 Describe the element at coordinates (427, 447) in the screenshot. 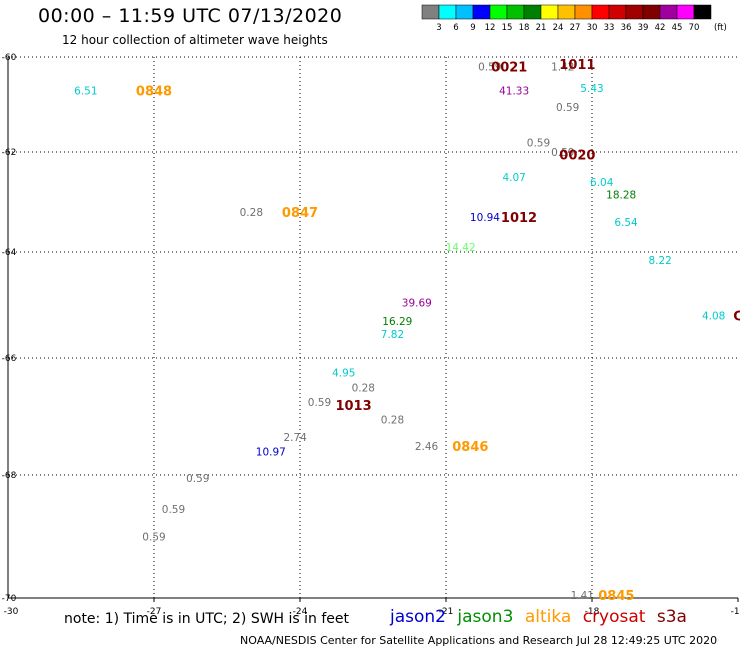

I see `swh-value-label: 2.46` at that location.